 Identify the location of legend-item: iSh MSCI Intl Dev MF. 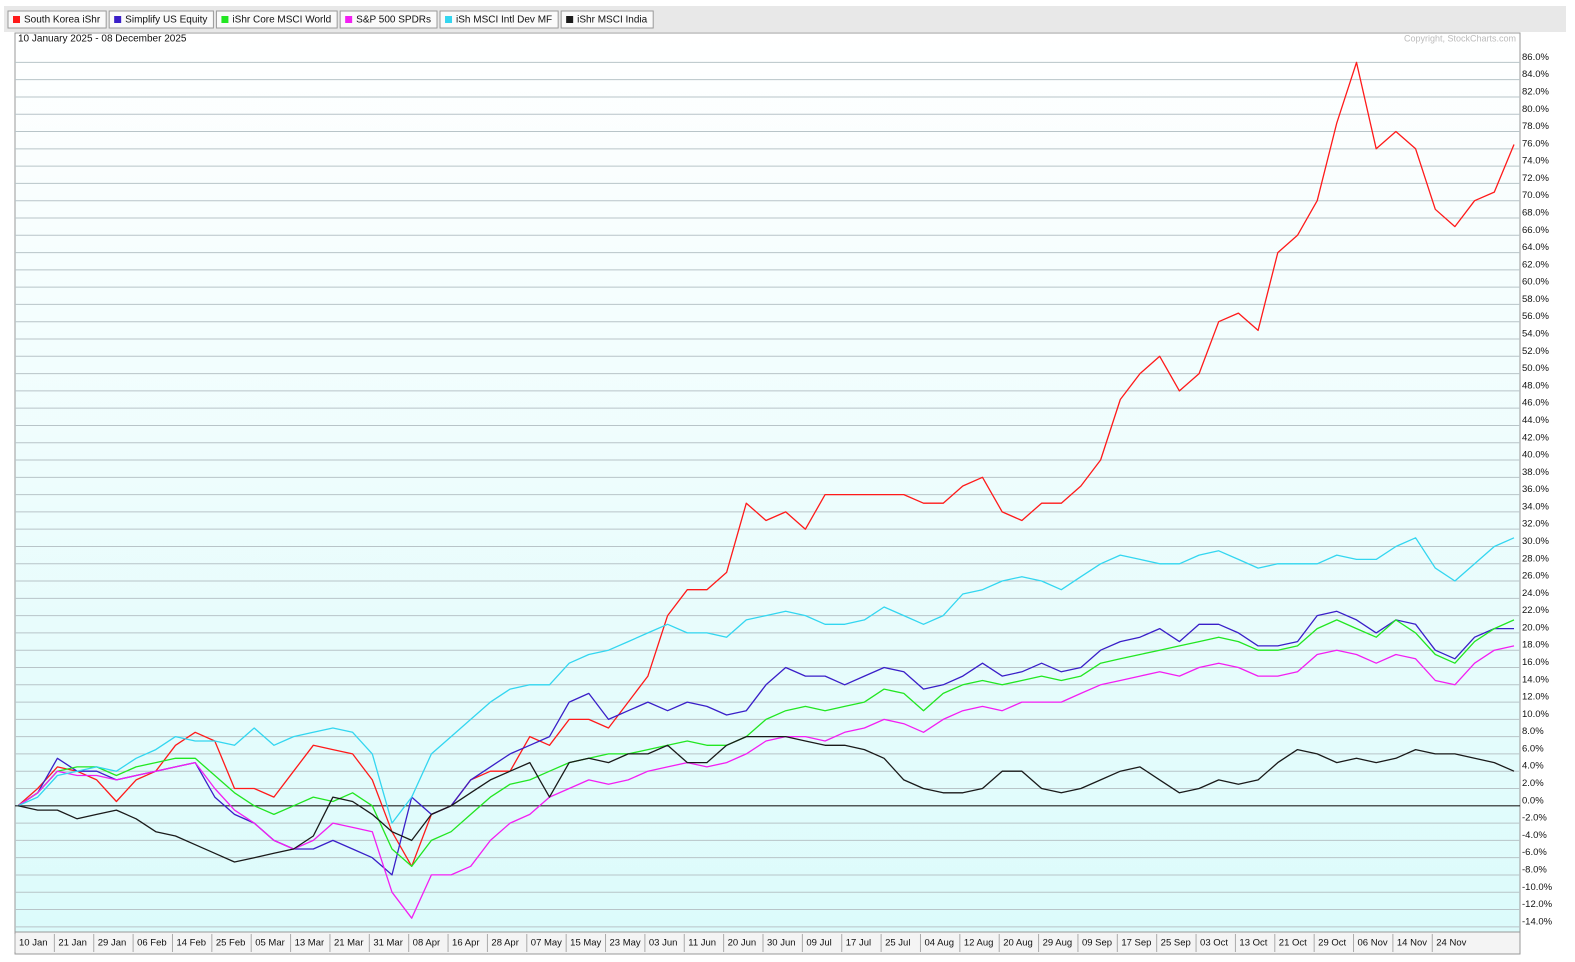
(499, 19).